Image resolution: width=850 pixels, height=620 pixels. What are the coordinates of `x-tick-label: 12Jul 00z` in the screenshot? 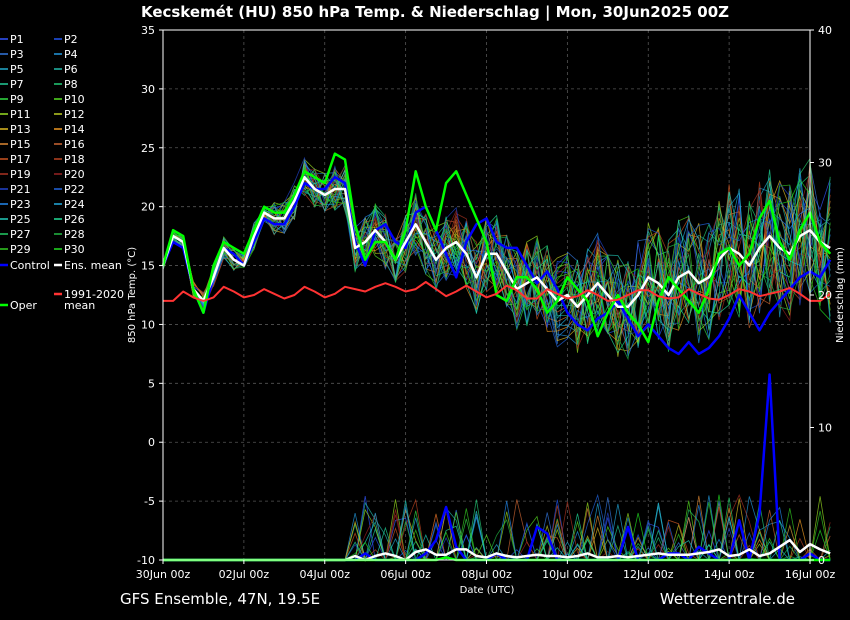 It's located at (648, 574).